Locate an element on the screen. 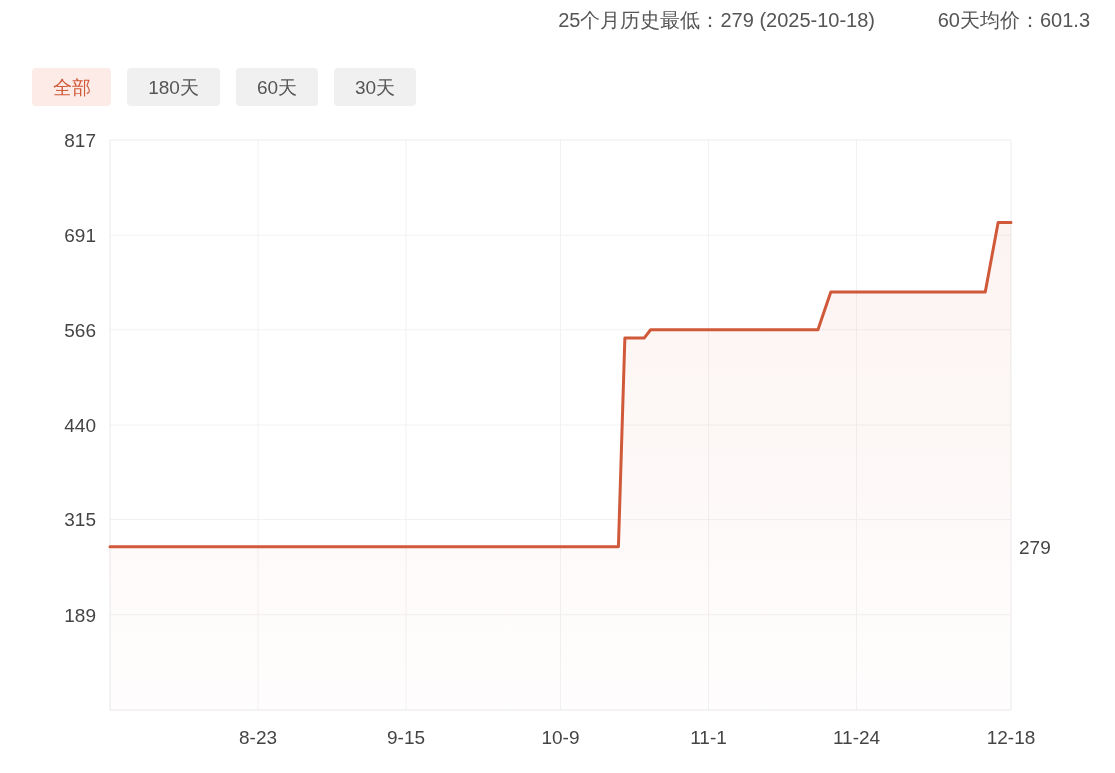  button: 180天 is located at coordinates (173, 87).